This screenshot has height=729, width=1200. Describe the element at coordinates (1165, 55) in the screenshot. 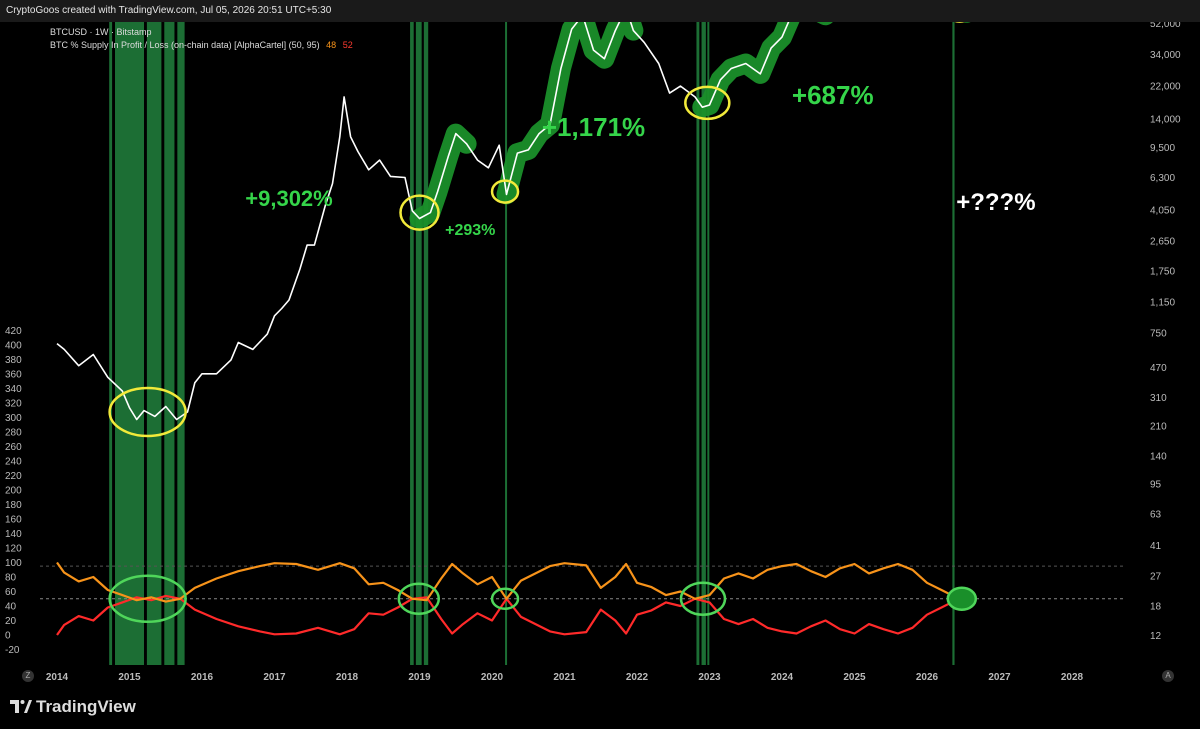

I see `right-axis-tick: 34,000` at that location.